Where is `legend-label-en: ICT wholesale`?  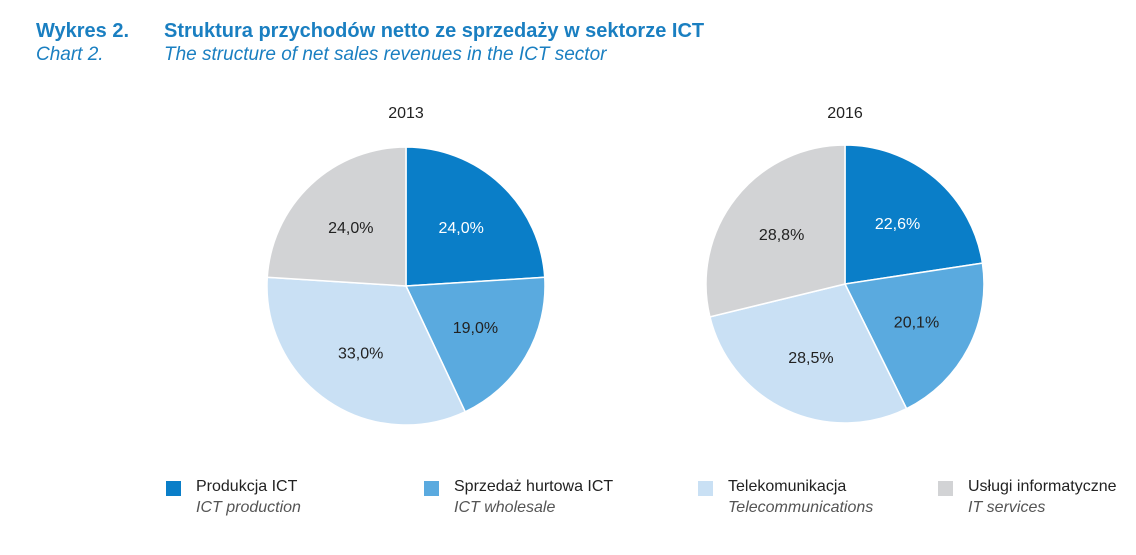
legend-label-en: ICT wholesale is located at coordinates (505, 507).